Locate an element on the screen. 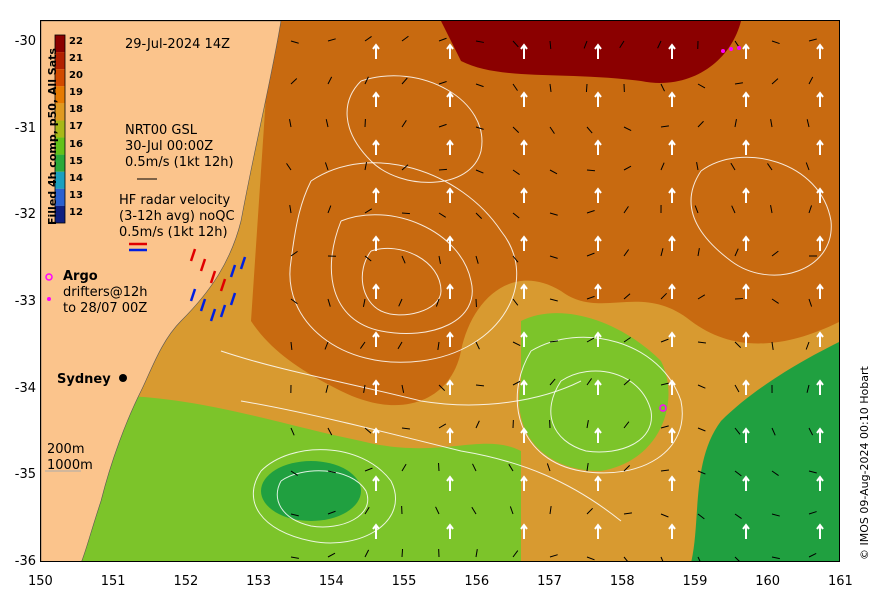  sydney-marker is located at coordinates (123, 378).